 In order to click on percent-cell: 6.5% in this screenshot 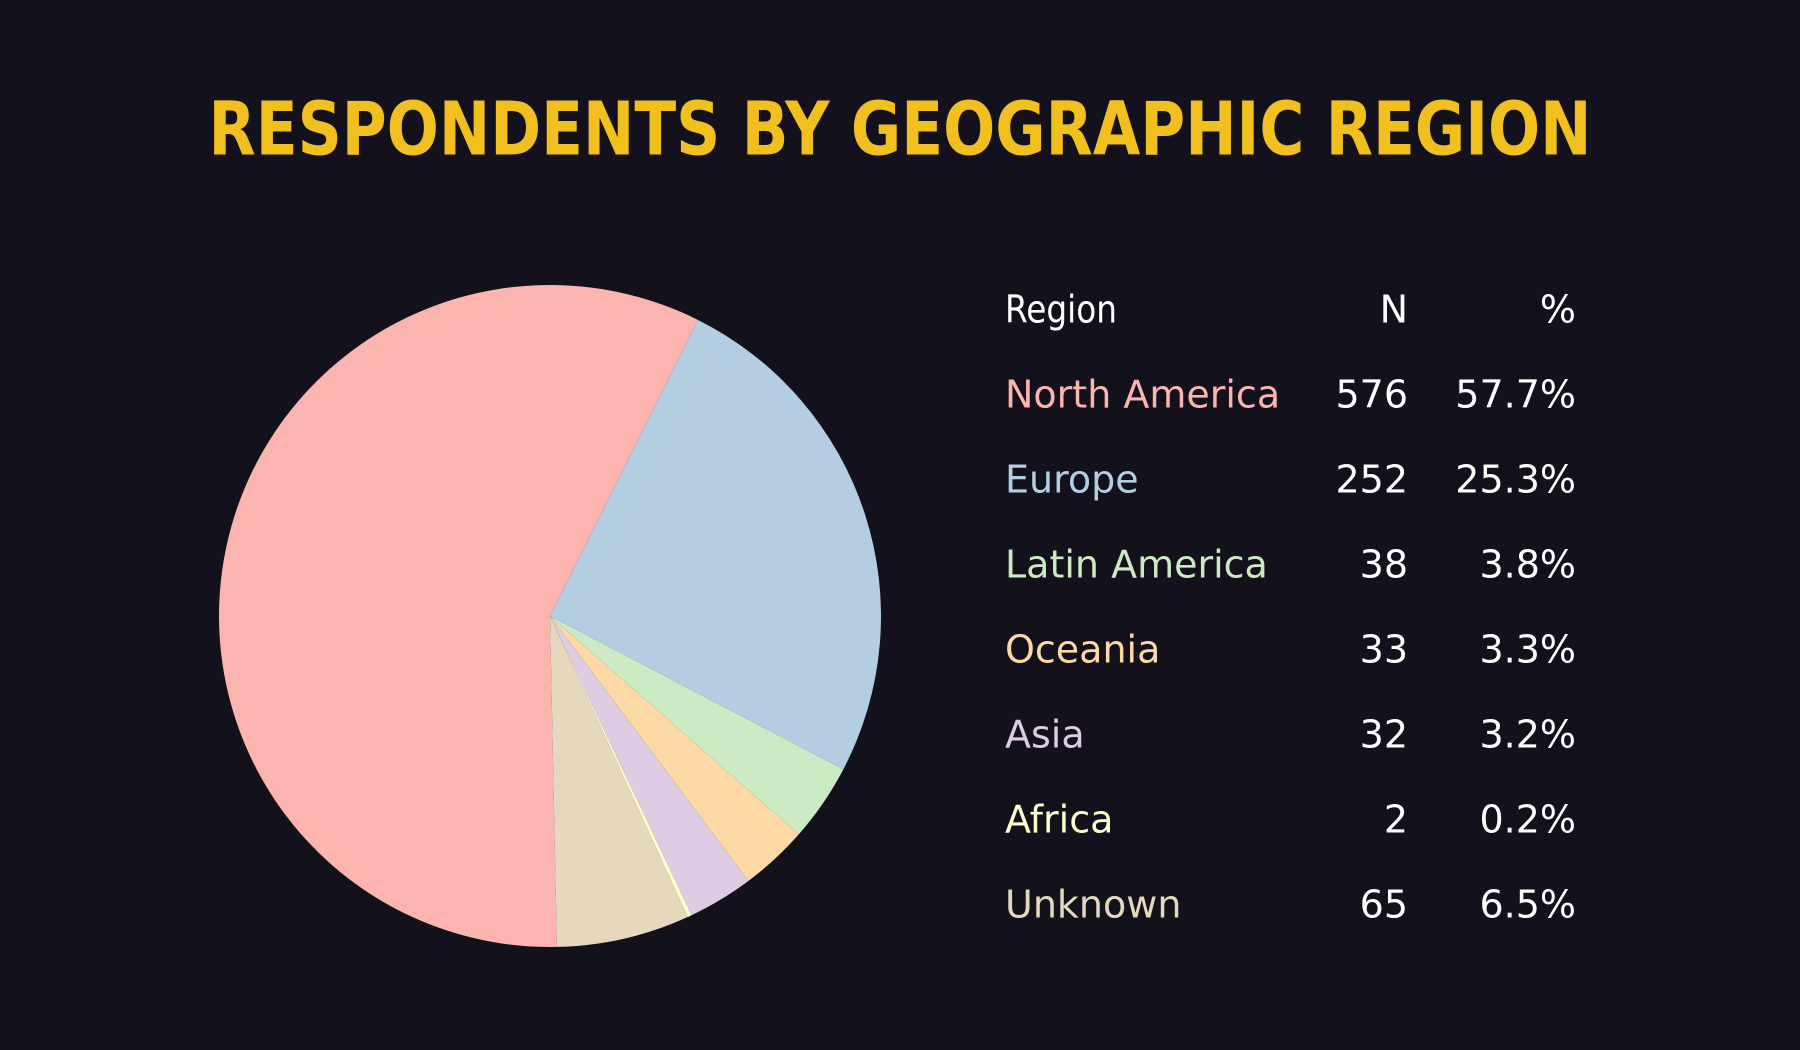, I will do `click(1527, 905)`.